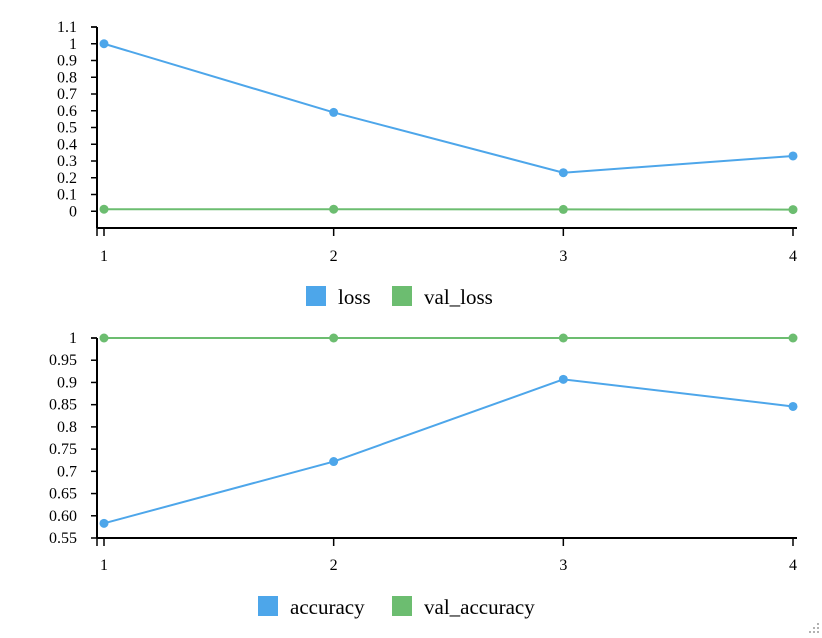 This screenshot has width=822, height=638. I want to click on y-tick-label: 0.95, so click(63, 360).